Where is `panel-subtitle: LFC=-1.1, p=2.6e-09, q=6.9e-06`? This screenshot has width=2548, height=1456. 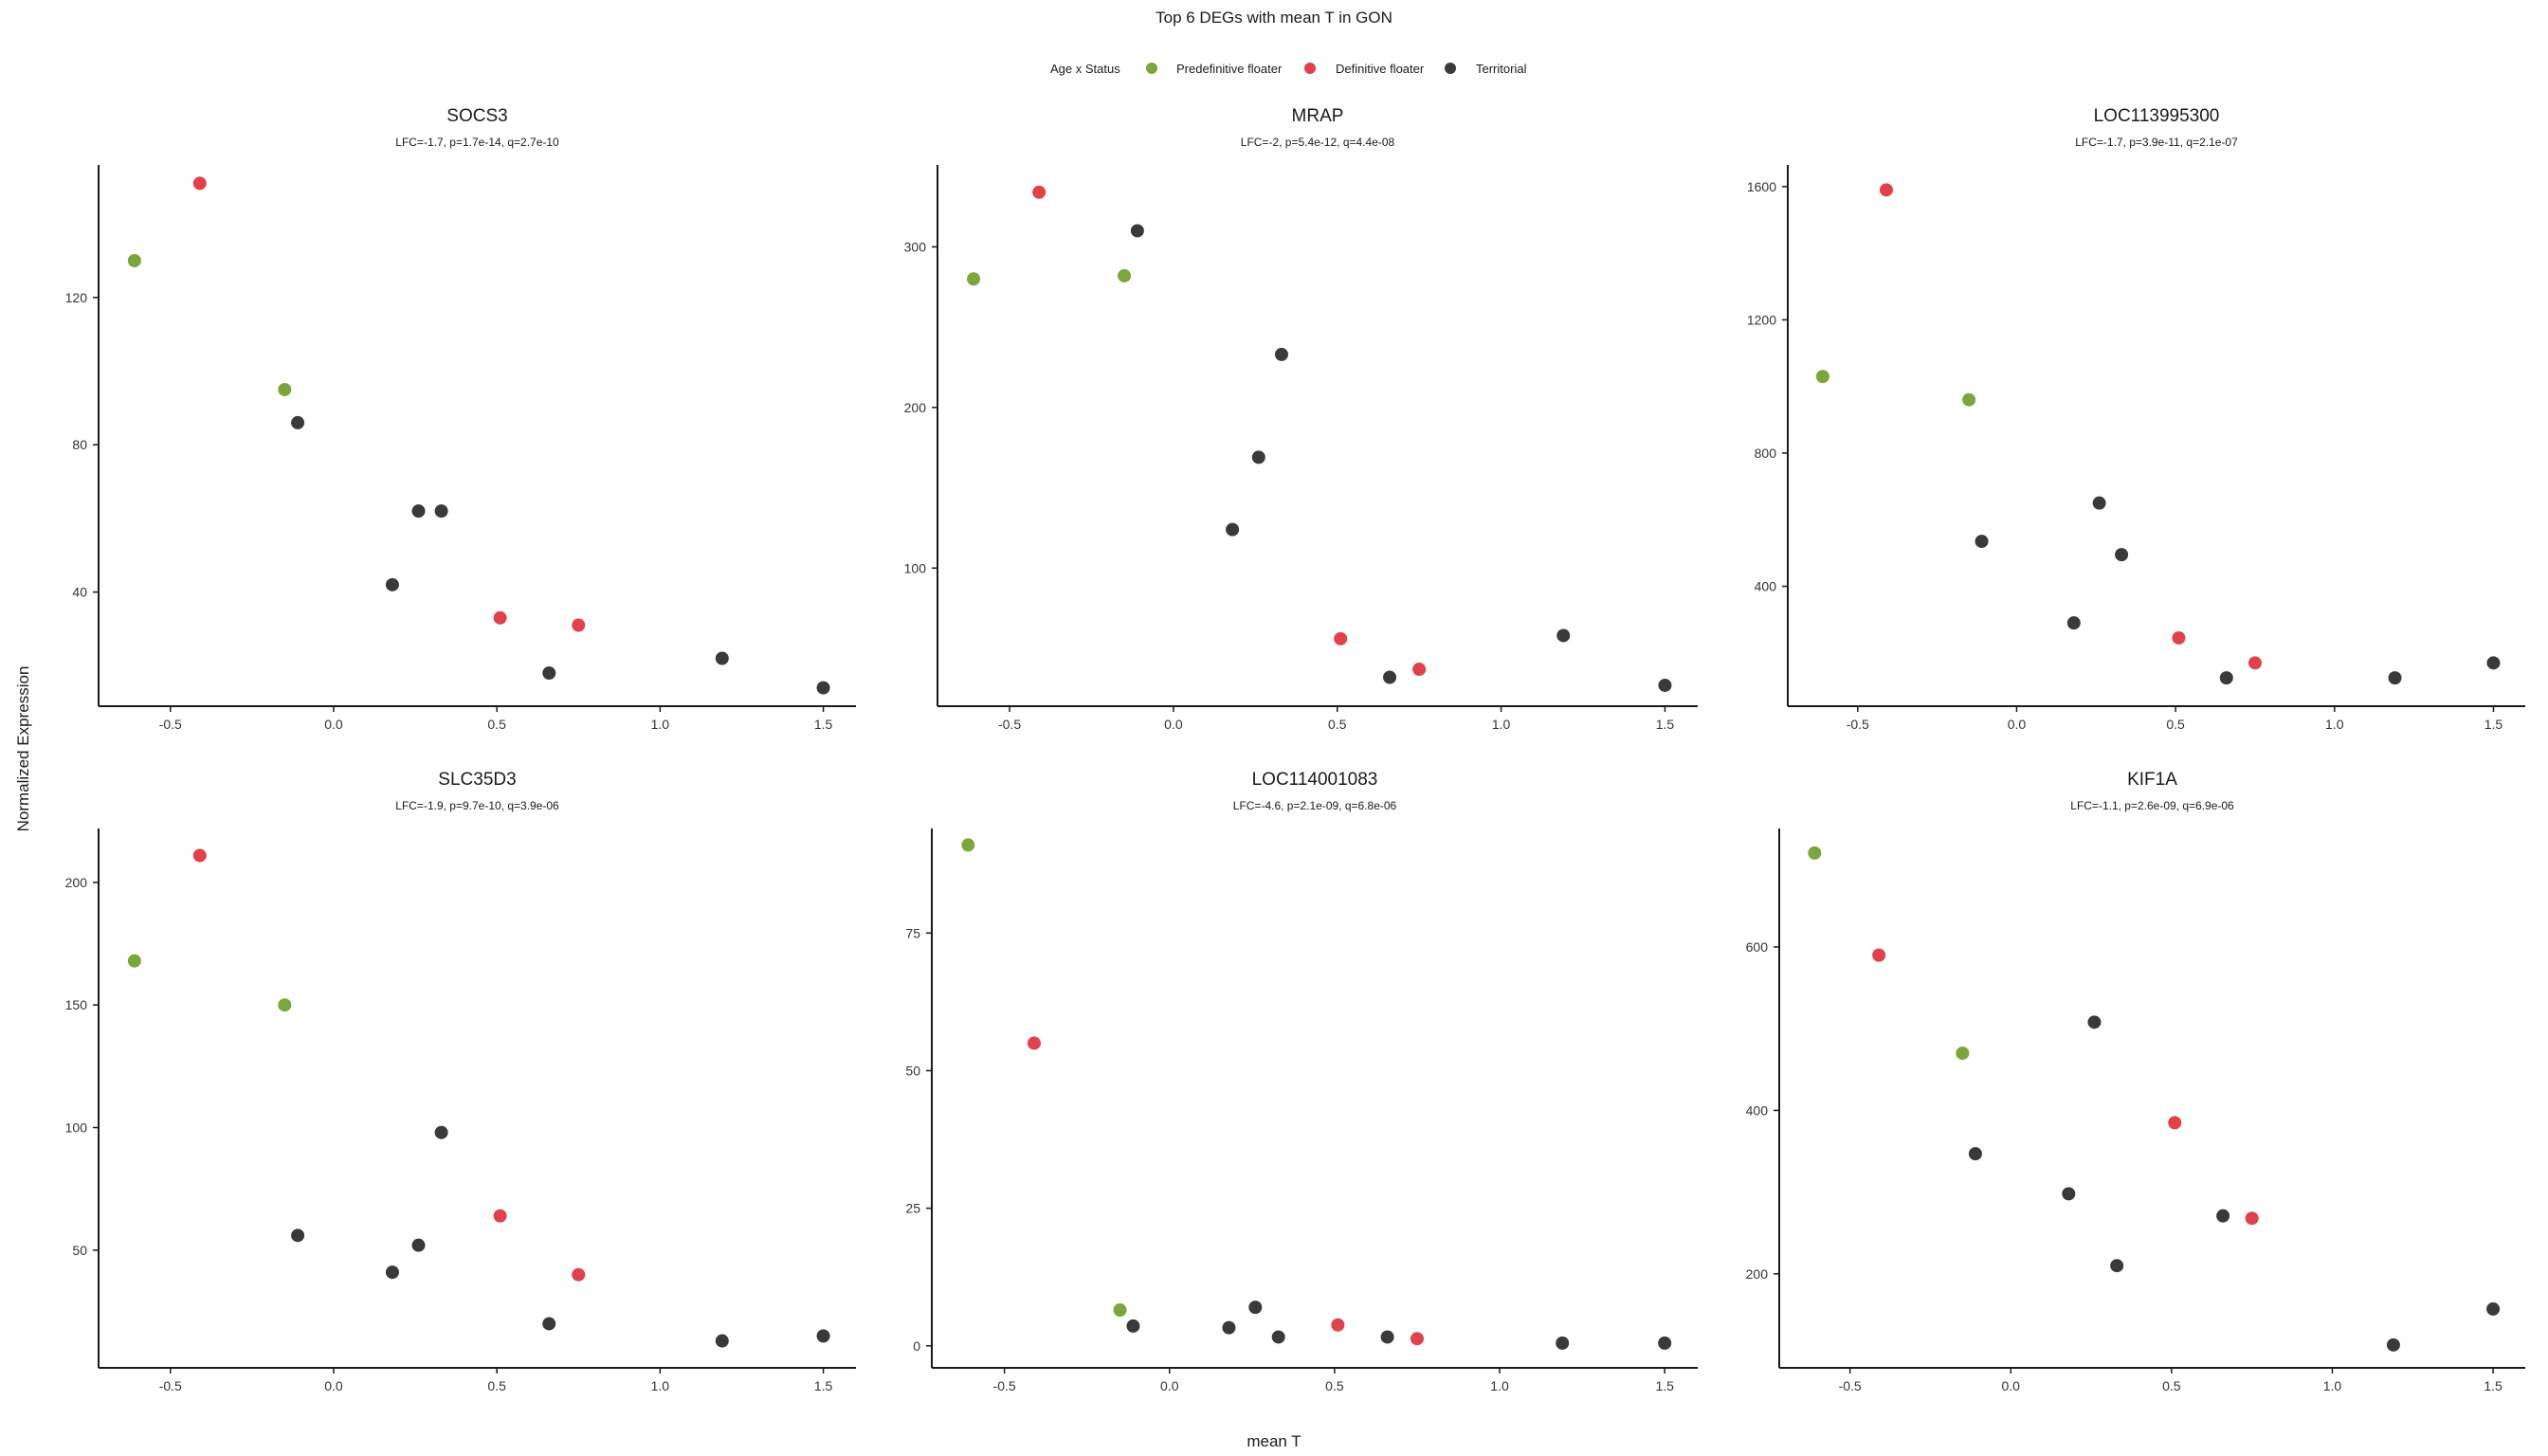 panel-subtitle: LFC=-1.1, p=2.6e-09, q=6.9e-06 is located at coordinates (2152, 805).